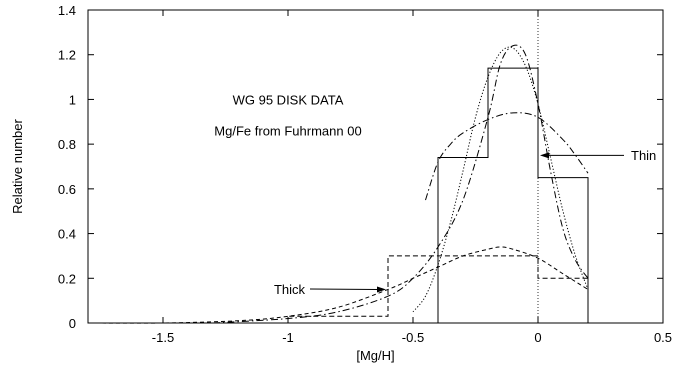 The image size is (675, 372). I want to click on arrow-thin-head, so click(544, 155).